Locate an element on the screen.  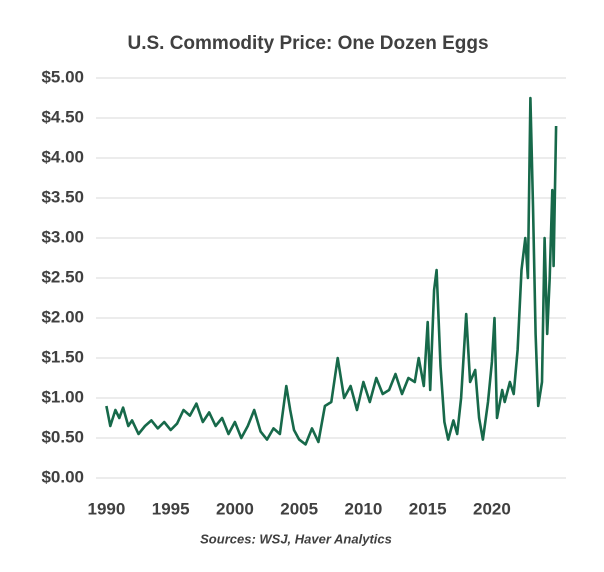
y-tick-label: $1.50 is located at coordinates (62, 356).